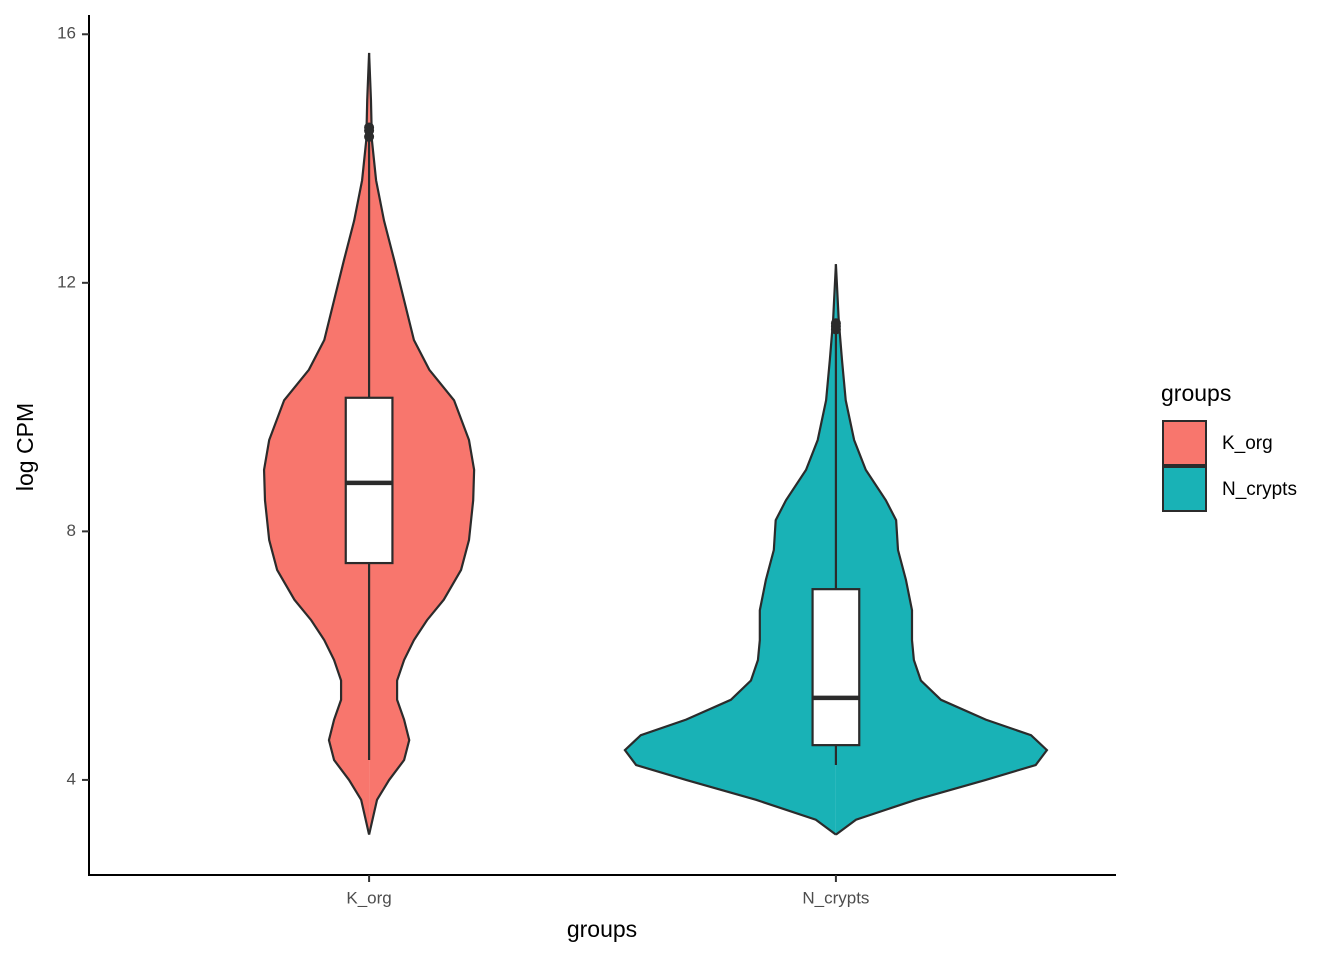 The image size is (1344, 960). What do you see at coordinates (71, 778) in the screenshot?
I see `y-tick-label: 4` at bounding box center [71, 778].